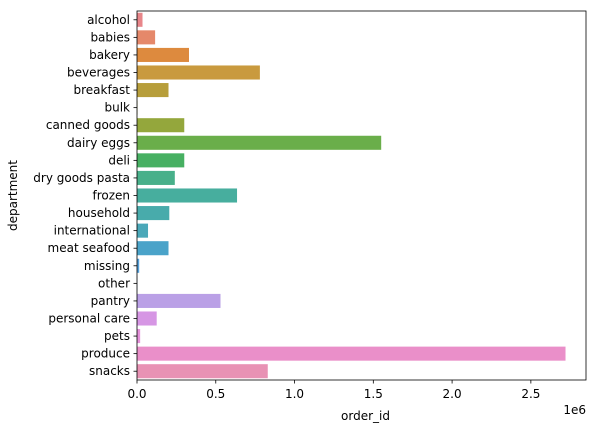 The width and height of the screenshot is (595, 433). What do you see at coordinates (333, 390) in the screenshot?
I see `x-axis-ticks: 0.0 0.5 1.0 1.5 2.0 2.5` at bounding box center [333, 390].